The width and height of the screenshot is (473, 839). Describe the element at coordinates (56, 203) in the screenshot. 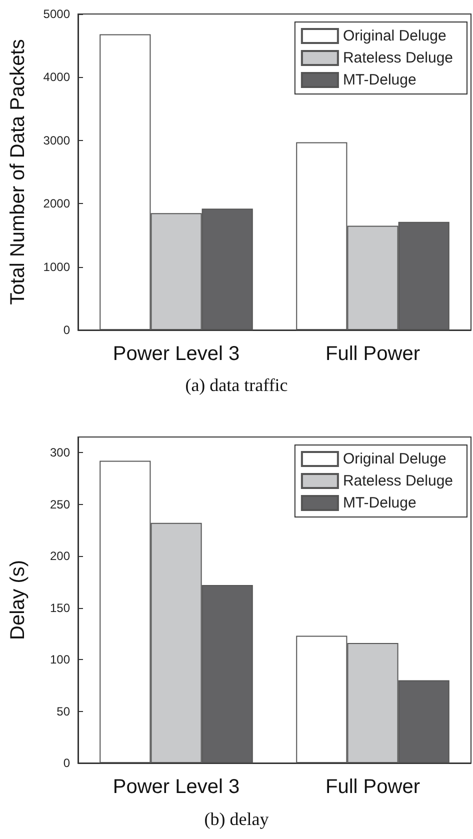

I see `y-tick-label: 2000` at that location.